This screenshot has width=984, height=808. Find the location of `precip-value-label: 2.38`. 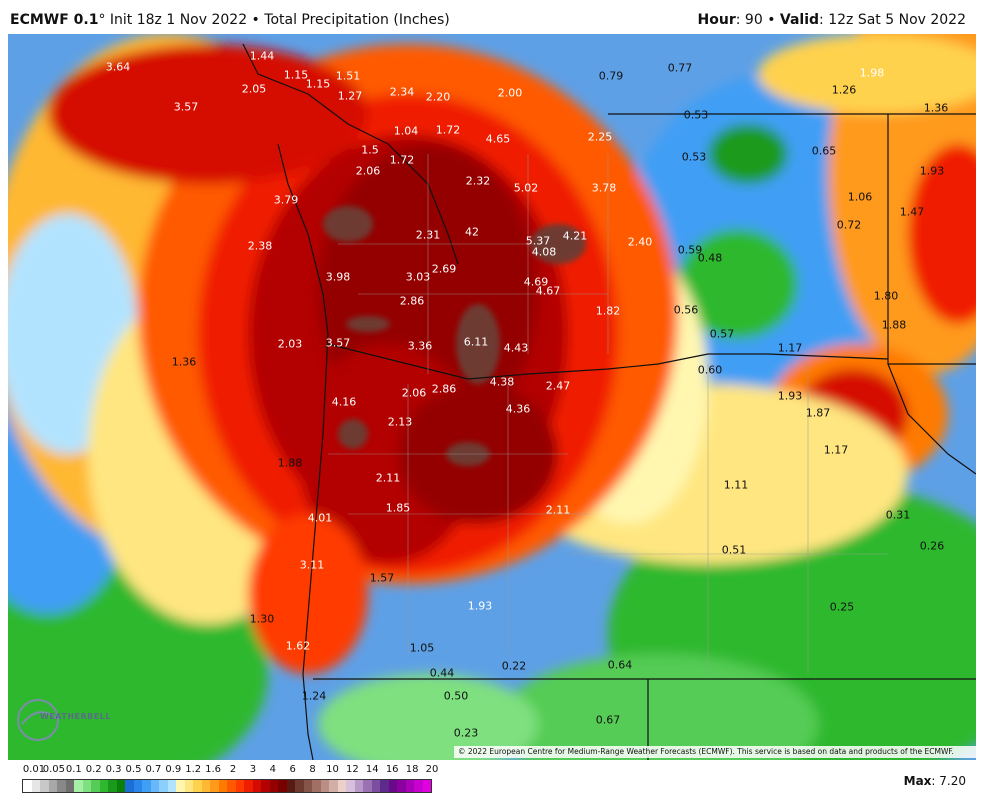

precip-value-label: 2.38 is located at coordinates (260, 246).